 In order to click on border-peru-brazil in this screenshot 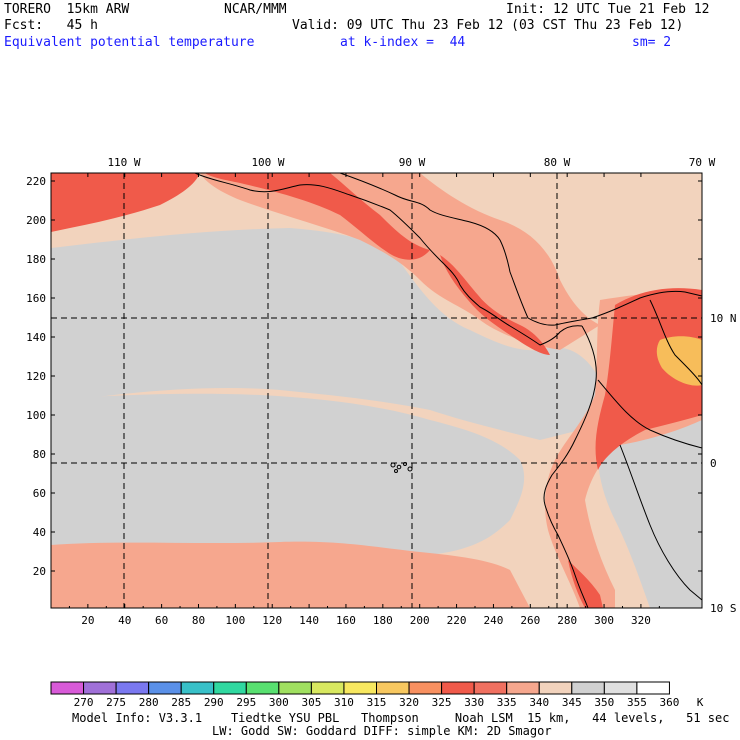, I will do `click(649, 414)`.